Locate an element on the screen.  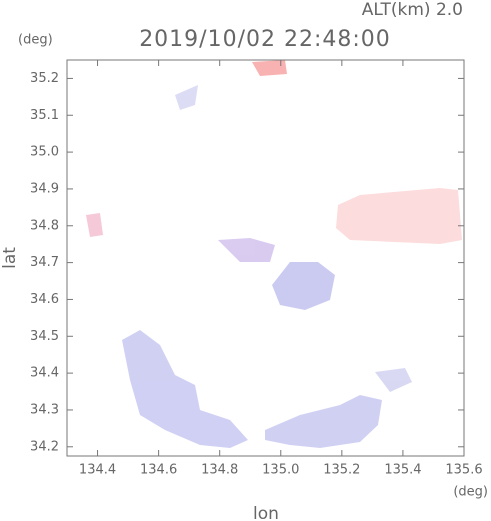
chart-title: 2019/10/02 22:48:00 is located at coordinates (265, 39).